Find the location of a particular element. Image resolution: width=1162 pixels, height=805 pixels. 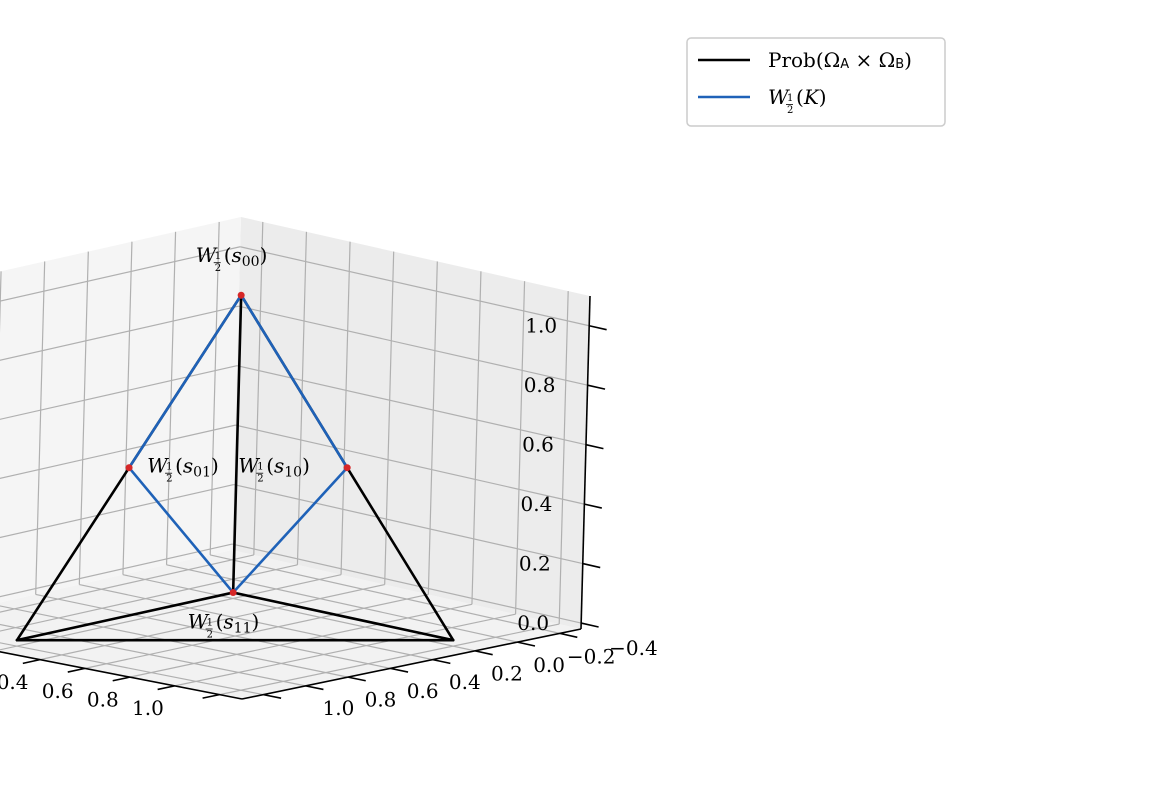

y-tick-label: −0.2 is located at coordinates (591, 657).